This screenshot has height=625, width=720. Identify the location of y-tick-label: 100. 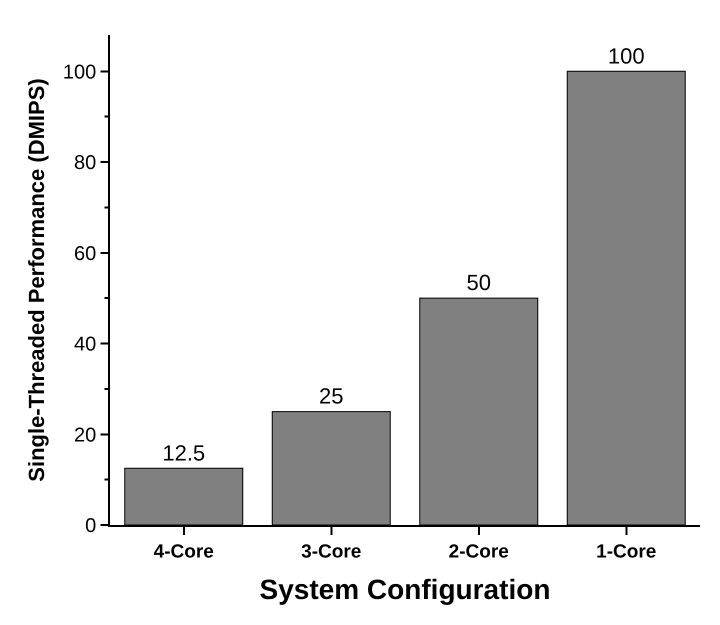
(79, 72).